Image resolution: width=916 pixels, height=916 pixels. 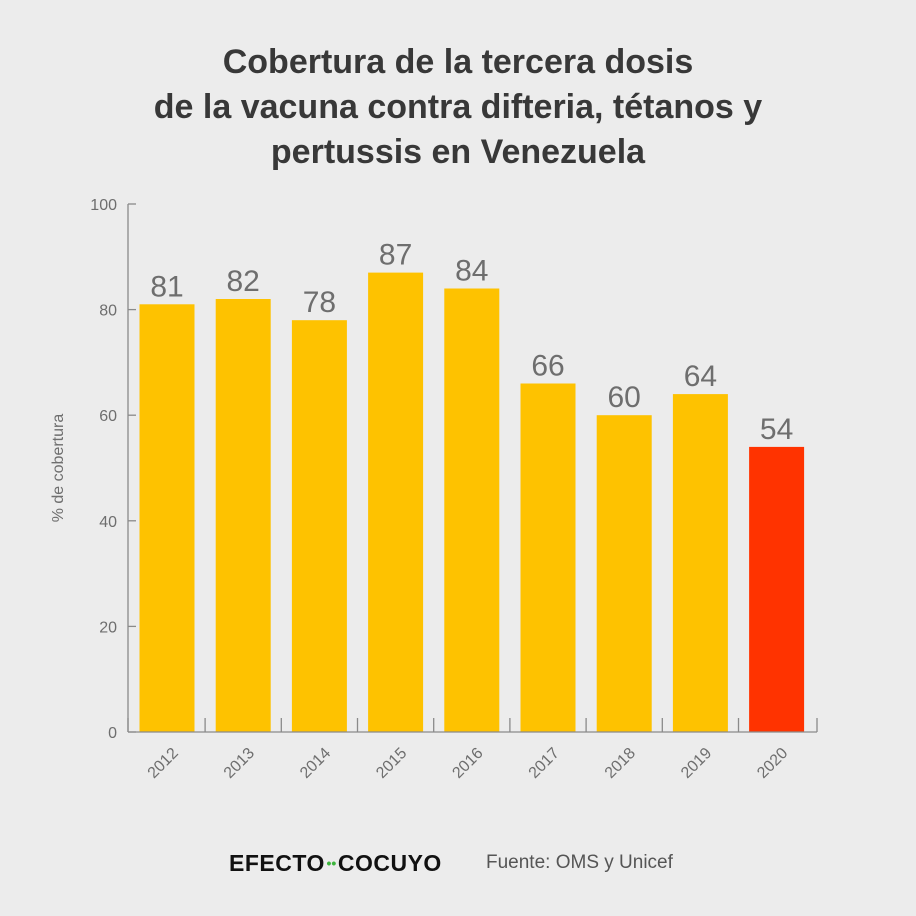 I want to click on data-label-2015: 87, so click(x=395, y=255).